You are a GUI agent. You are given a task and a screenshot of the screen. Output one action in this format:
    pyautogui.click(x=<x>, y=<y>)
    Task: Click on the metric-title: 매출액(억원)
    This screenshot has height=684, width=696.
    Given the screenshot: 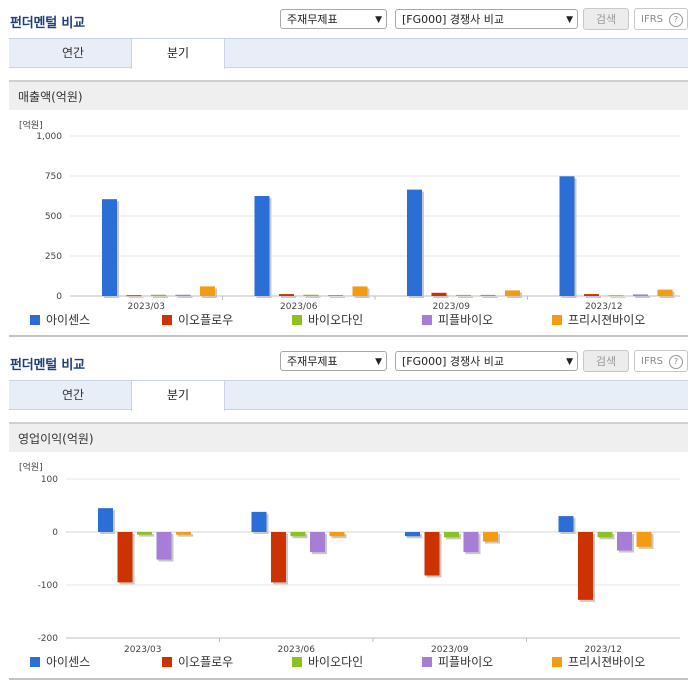 What is the action you would take?
    pyautogui.click(x=50, y=97)
    